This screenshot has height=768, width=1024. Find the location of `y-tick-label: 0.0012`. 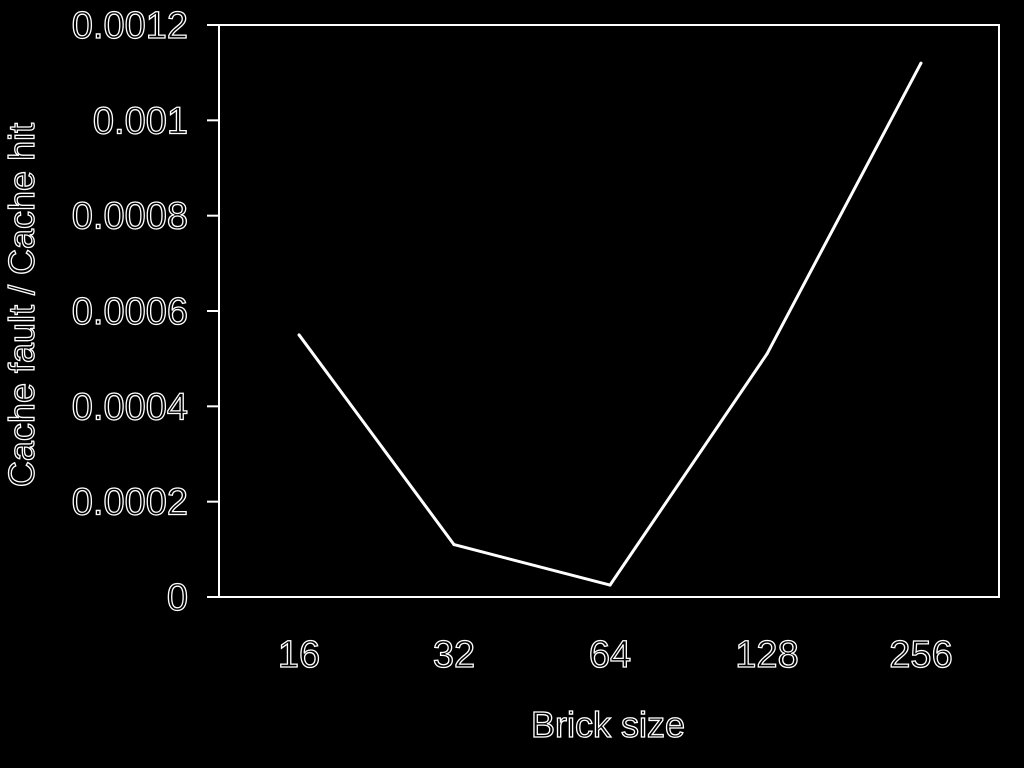

y-tick-label: 0.0012 is located at coordinates (130, 26).